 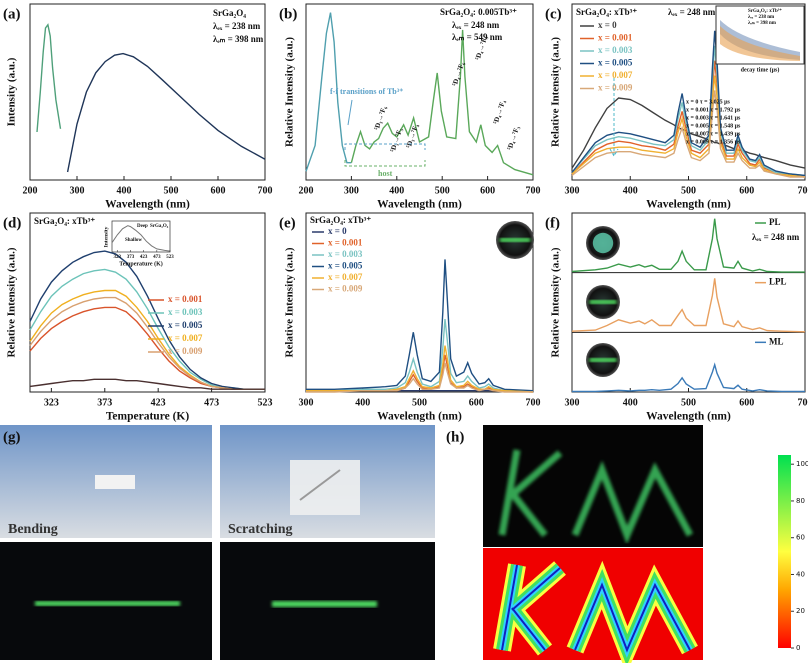 What do you see at coordinates (366, 91) in the screenshot?
I see `annotation: f-f transitions of Tb³⁺` at bounding box center [366, 91].